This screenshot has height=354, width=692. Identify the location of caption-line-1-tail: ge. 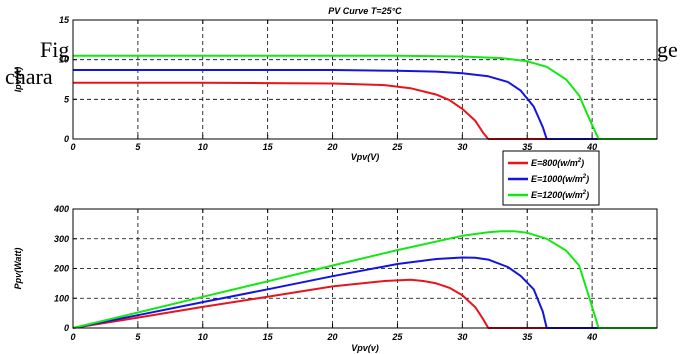
(667, 49).